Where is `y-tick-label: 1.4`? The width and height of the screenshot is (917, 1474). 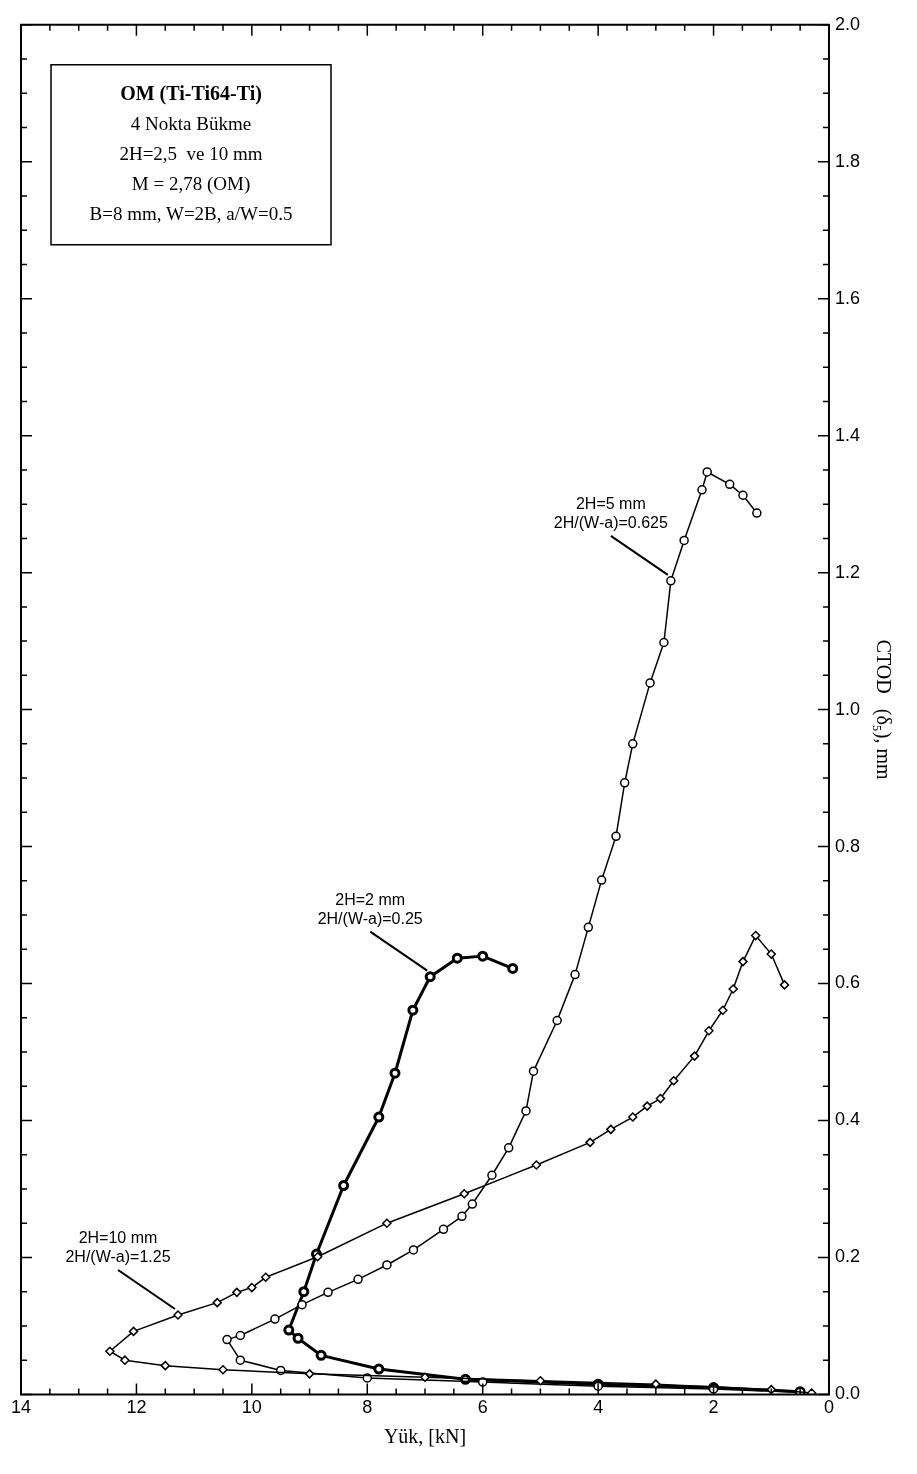
y-tick-label: 1.4 is located at coordinates (847, 434).